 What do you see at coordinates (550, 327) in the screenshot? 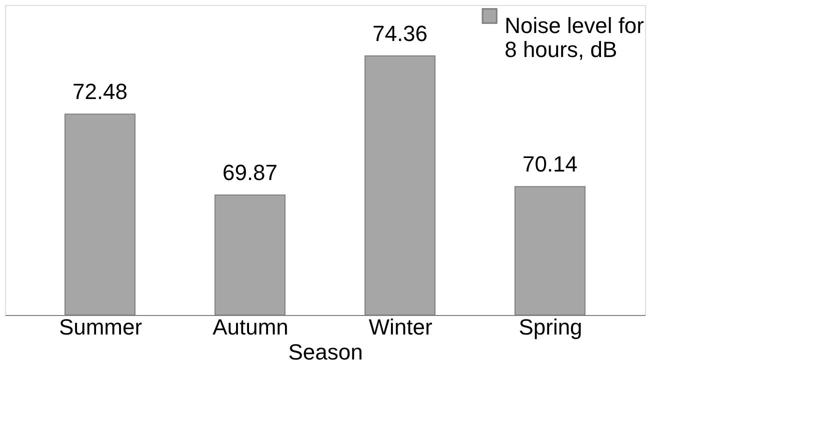
I see `x-tick-label: Spring` at bounding box center [550, 327].